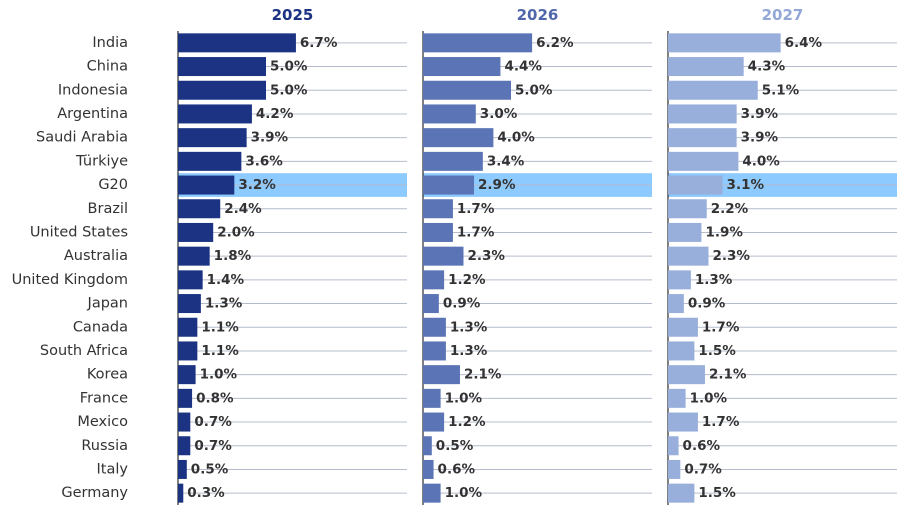 The image size is (900, 508). What do you see at coordinates (107, 67) in the screenshot?
I see `category-label-china: China` at bounding box center [107, 67].